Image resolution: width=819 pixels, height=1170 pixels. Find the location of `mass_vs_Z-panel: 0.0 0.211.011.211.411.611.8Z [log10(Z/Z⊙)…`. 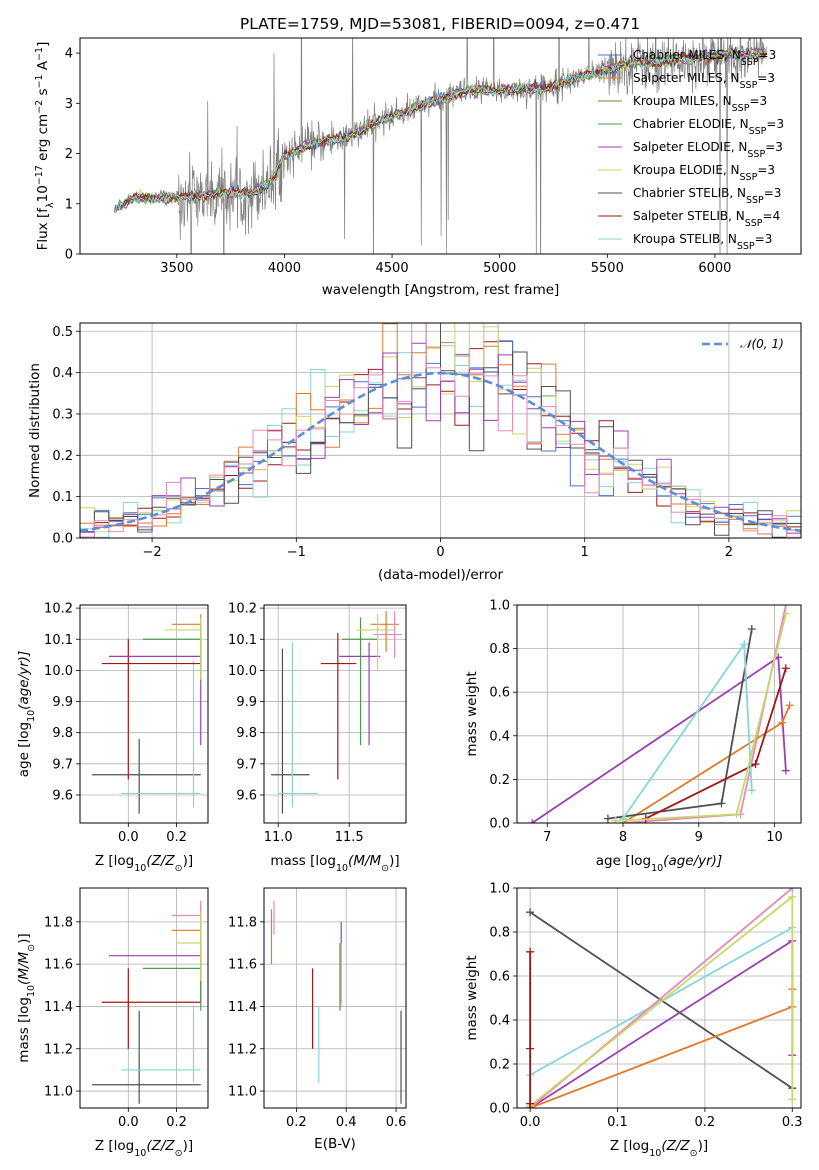

mass_vs_Z-panel: 0.0 0.211.011.211.411.611.8Z [log10(Z/Z⊙)… is located at coordinates (112, 1023).